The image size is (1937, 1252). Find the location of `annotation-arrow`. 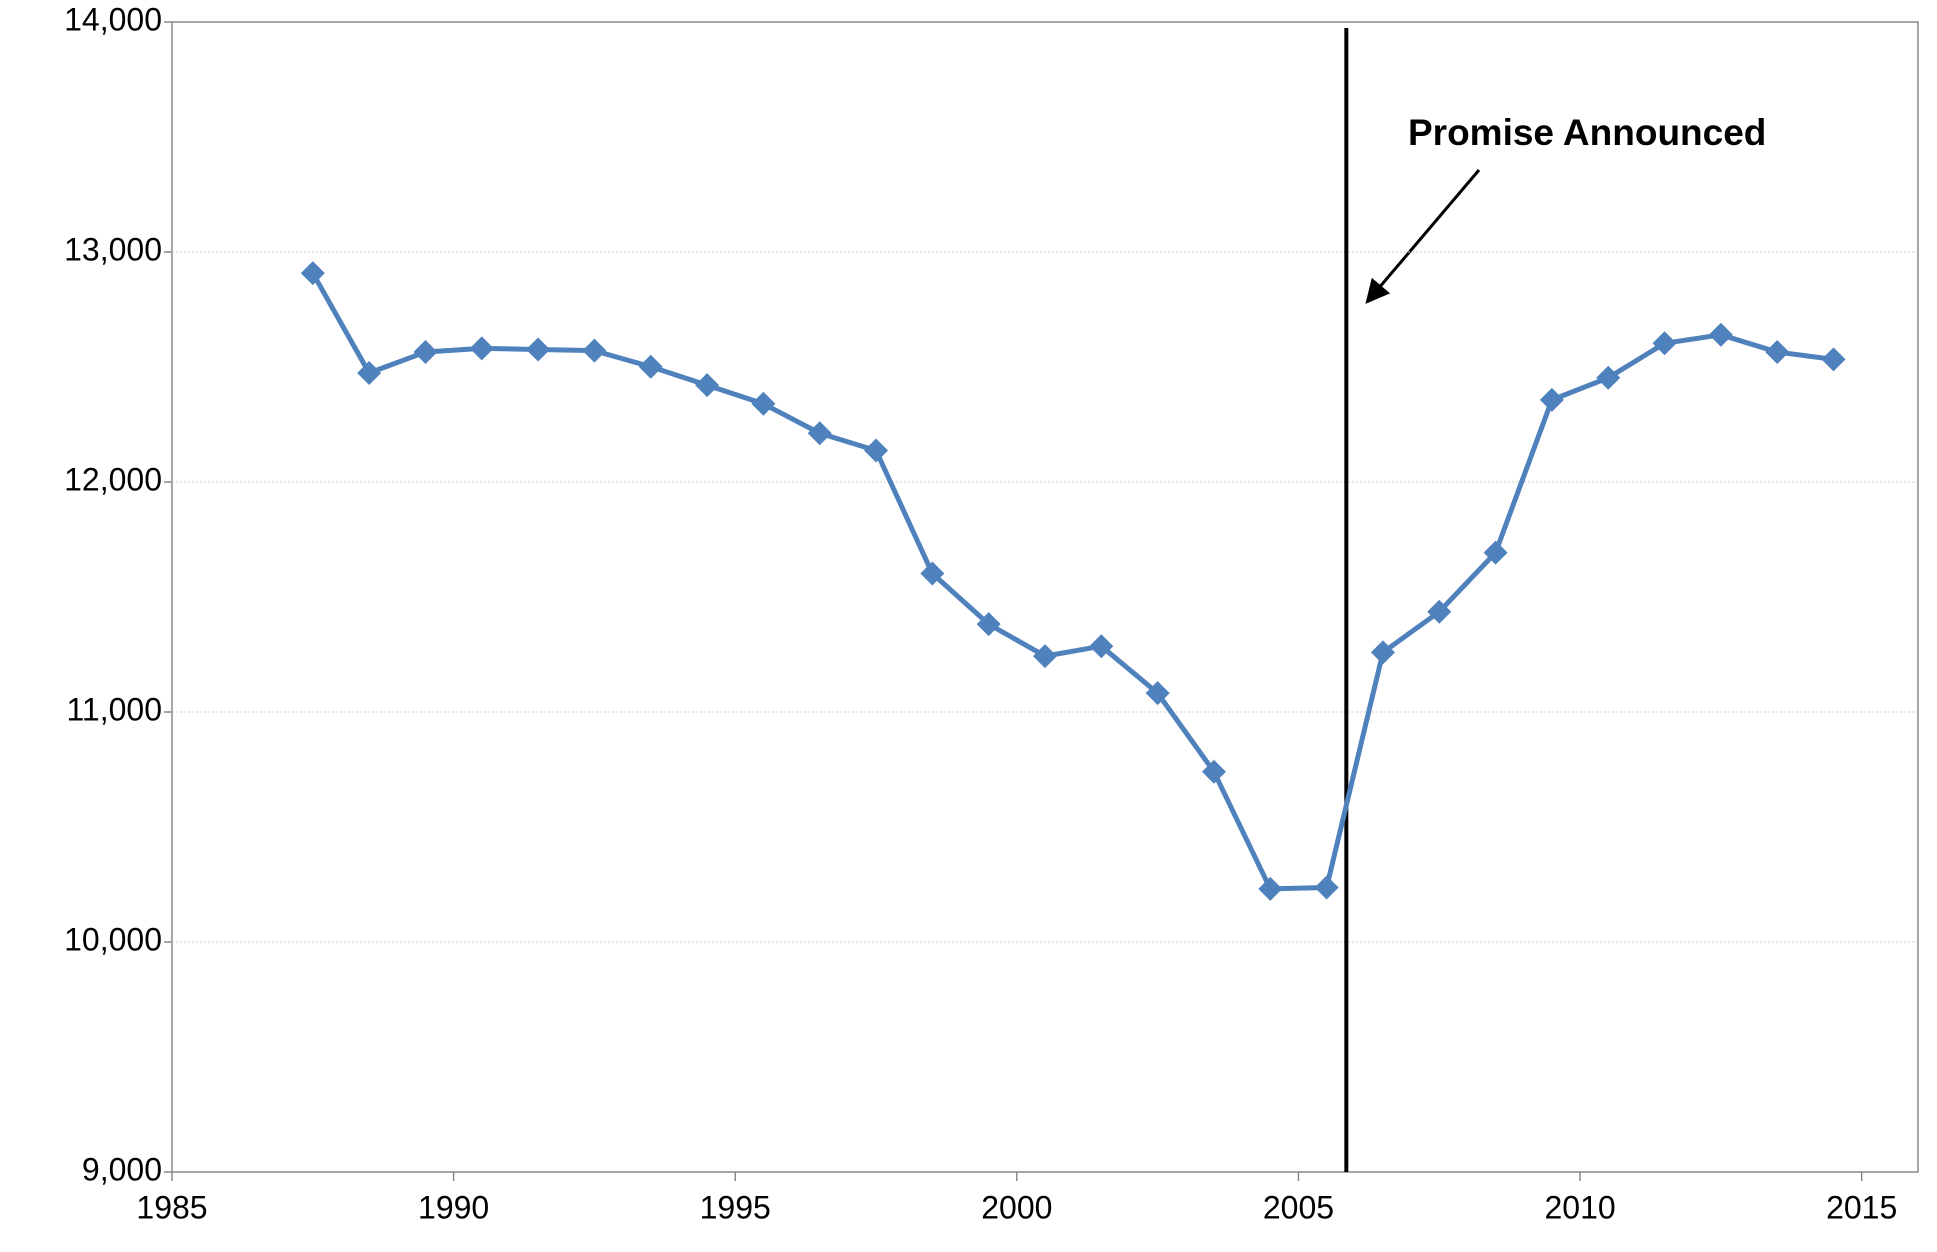

annotation-arrow is located at coordinates (1423, 236).